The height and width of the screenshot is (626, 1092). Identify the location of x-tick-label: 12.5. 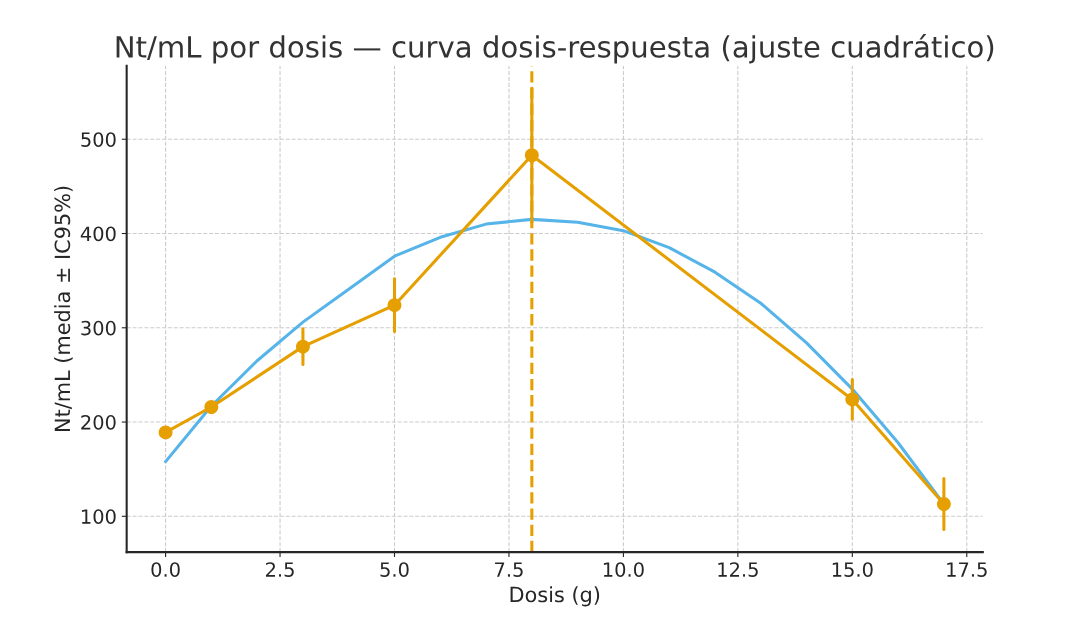
(738, 569).